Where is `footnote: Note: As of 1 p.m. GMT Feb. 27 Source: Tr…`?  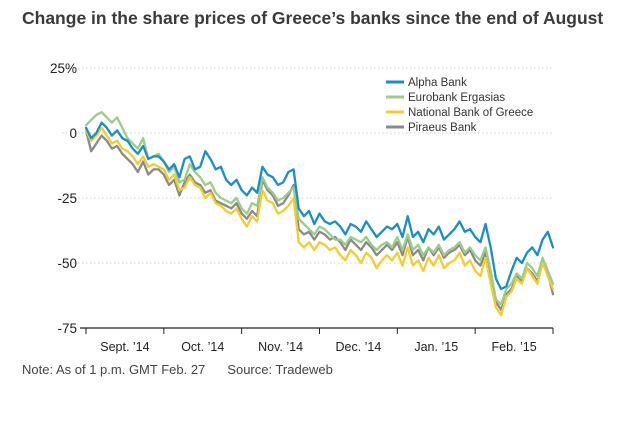
footnote: Note: As of 1 p.m. GMT Feb. 27 Source: Tr… is located at coordinates (177, 369).